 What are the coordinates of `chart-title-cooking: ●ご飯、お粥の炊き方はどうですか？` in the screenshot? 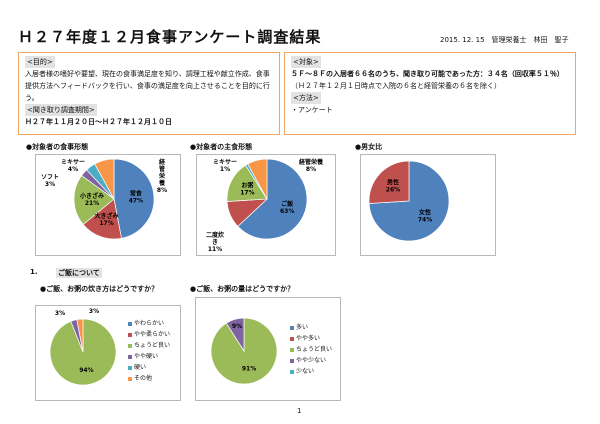 It's located at (99, 289).